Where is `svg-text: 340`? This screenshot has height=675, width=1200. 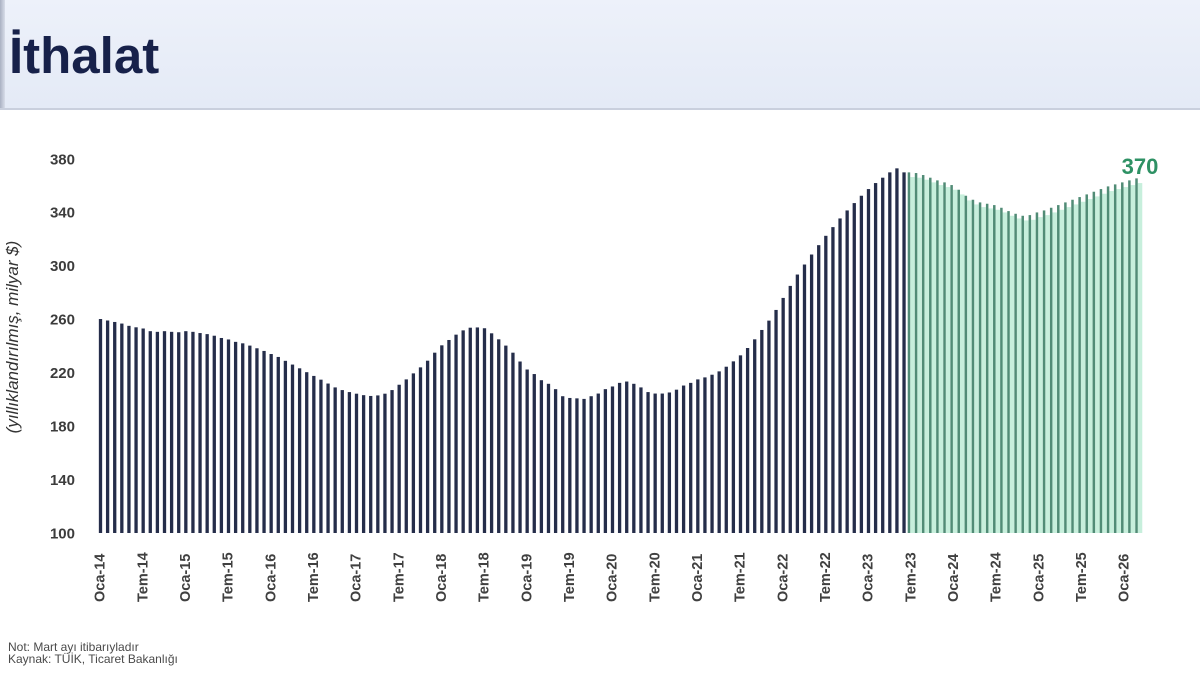 svg-text: 340 is located at coordinates (62, 213).